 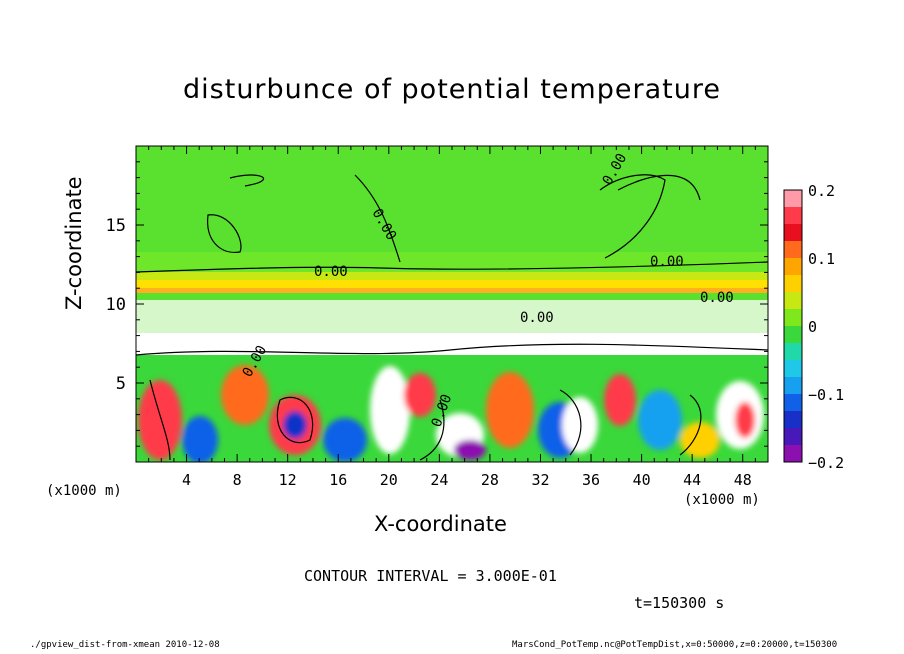 I want to click on y-tick-label: 5, so click(x=121, y=384).